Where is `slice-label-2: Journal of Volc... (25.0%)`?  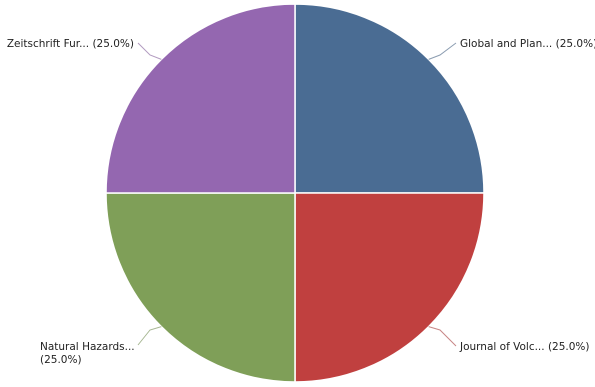 slice-label-2: Journal of Volc... (25.0%) is located at coordinates (524, 347).